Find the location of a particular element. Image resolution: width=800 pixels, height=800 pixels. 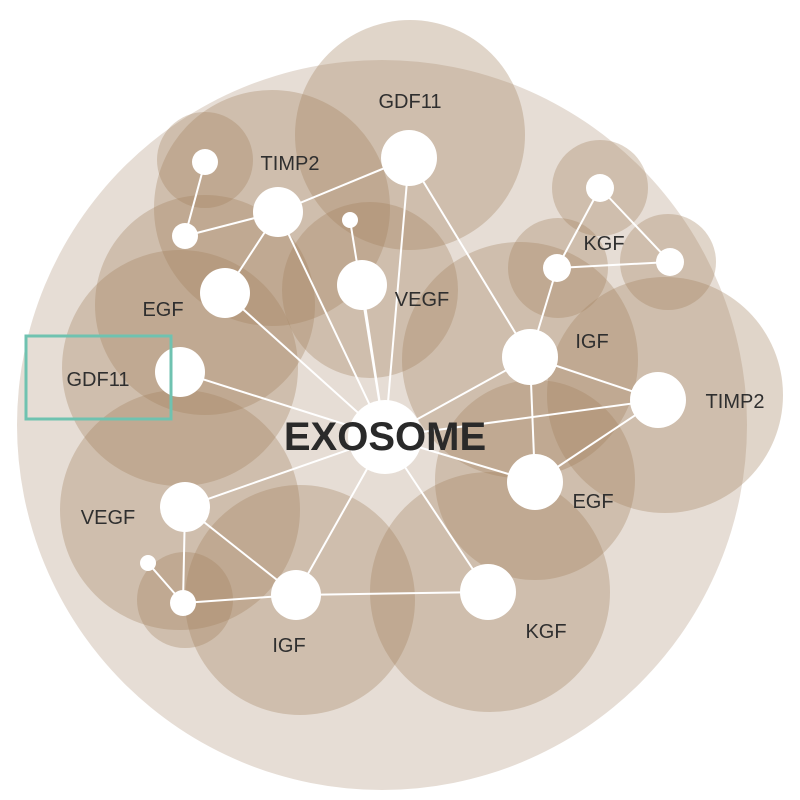

label-egf-left: EGF is located at coordinates (162, 310).